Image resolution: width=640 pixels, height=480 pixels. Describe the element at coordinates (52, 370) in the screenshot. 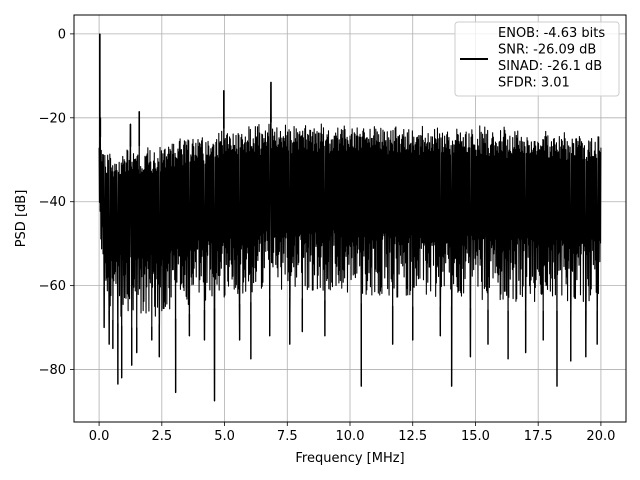

I see `y-tick-label: −80` at that location.